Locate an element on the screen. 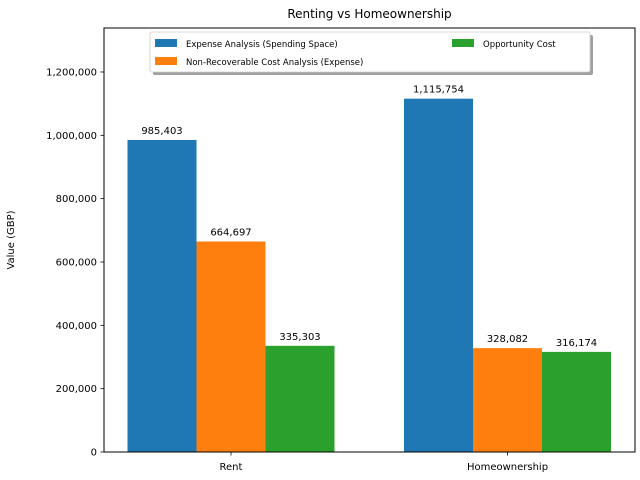 The height and width of the screenshot is (480, 640). legend-label: Expense Analysis (Spending Space) is located at coordinates (262, 45).